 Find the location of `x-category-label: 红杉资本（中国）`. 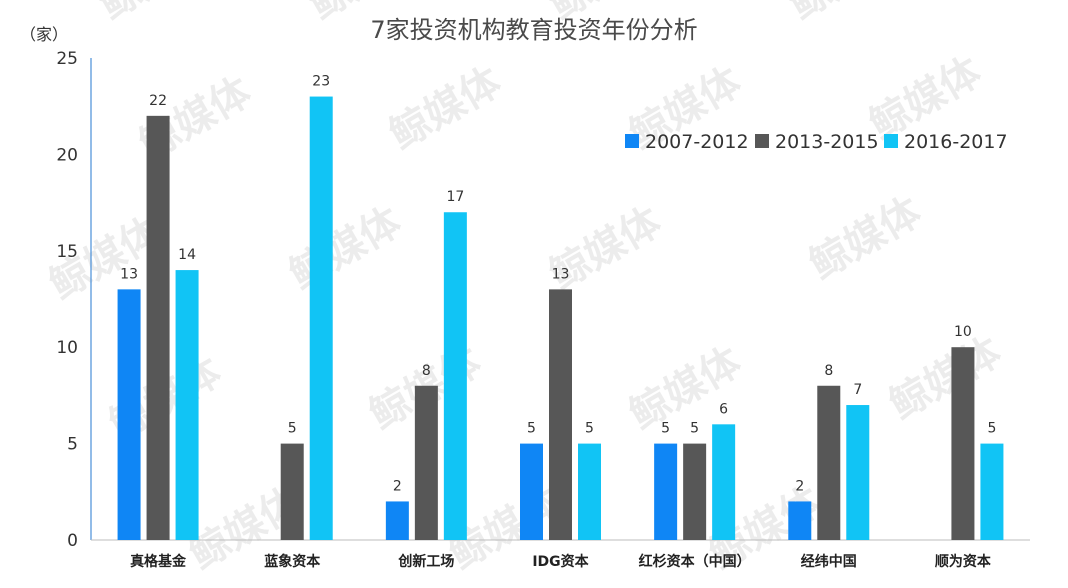

x-category-label: 红杉资本（中国） is located at coordinates (695, 561).